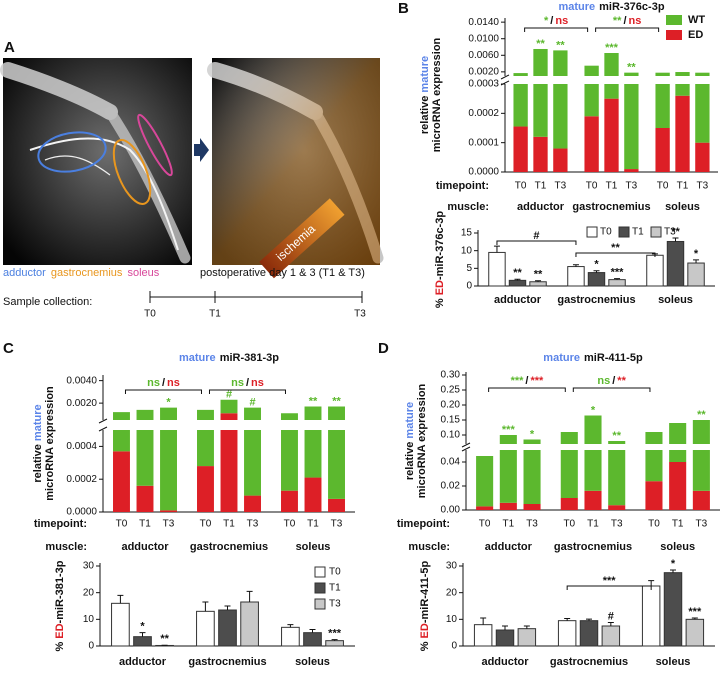 This screenshot has width=724, height=673. Describe the element at coordinates (173, 383) in the screenshot. I see `comparison-ed: ns` at that location.